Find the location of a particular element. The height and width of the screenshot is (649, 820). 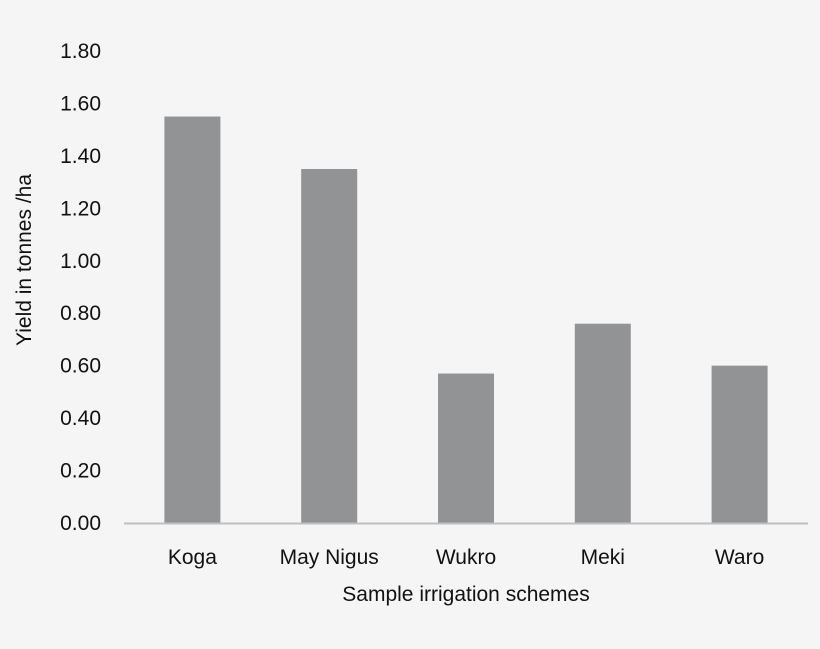

y-tick-label: 0.60 is located at coordinates (80, 366).